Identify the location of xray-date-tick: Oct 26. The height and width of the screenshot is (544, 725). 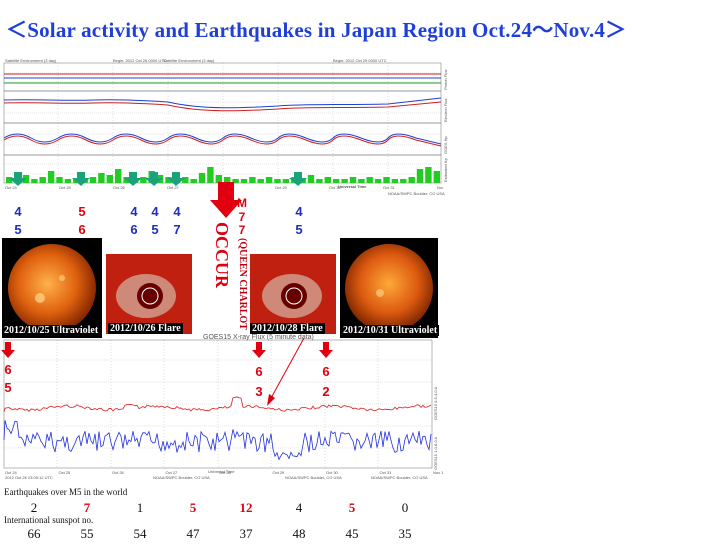
(118, 472).